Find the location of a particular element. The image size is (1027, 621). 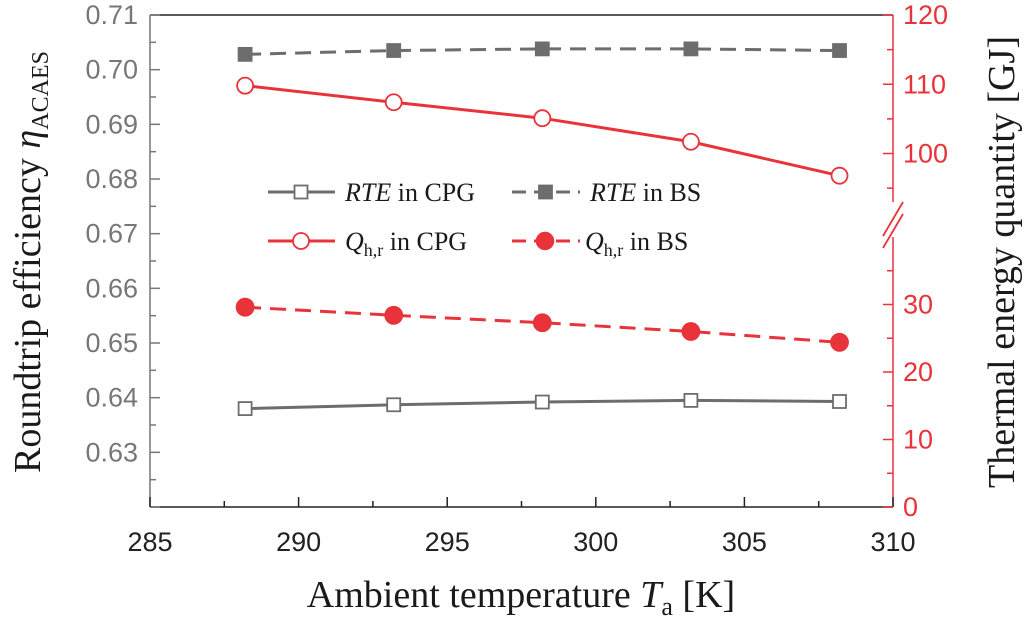

y-left-tick-label: 0.64 is located at coordinates (111, 398).